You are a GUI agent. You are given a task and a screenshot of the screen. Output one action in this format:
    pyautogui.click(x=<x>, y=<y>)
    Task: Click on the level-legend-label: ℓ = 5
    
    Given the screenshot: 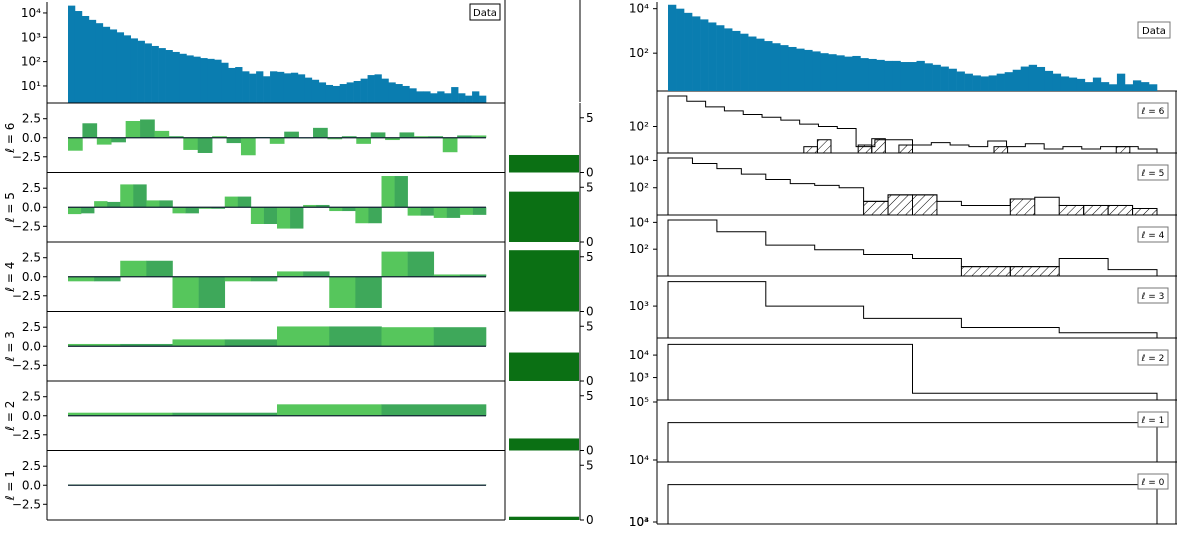 What is the action you would take?
    pyautogui.click(x=1153, y=174)
    